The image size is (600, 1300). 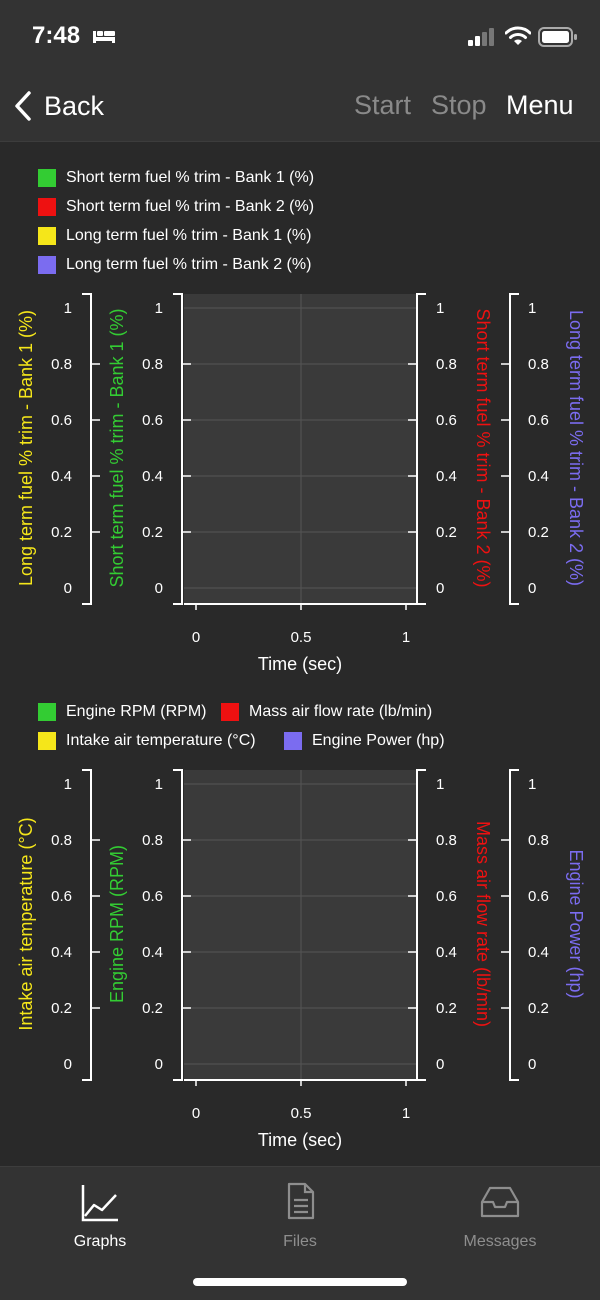 I want to click on y-axis-title: Intake air temperature (°C), so click(x=26, y=923).